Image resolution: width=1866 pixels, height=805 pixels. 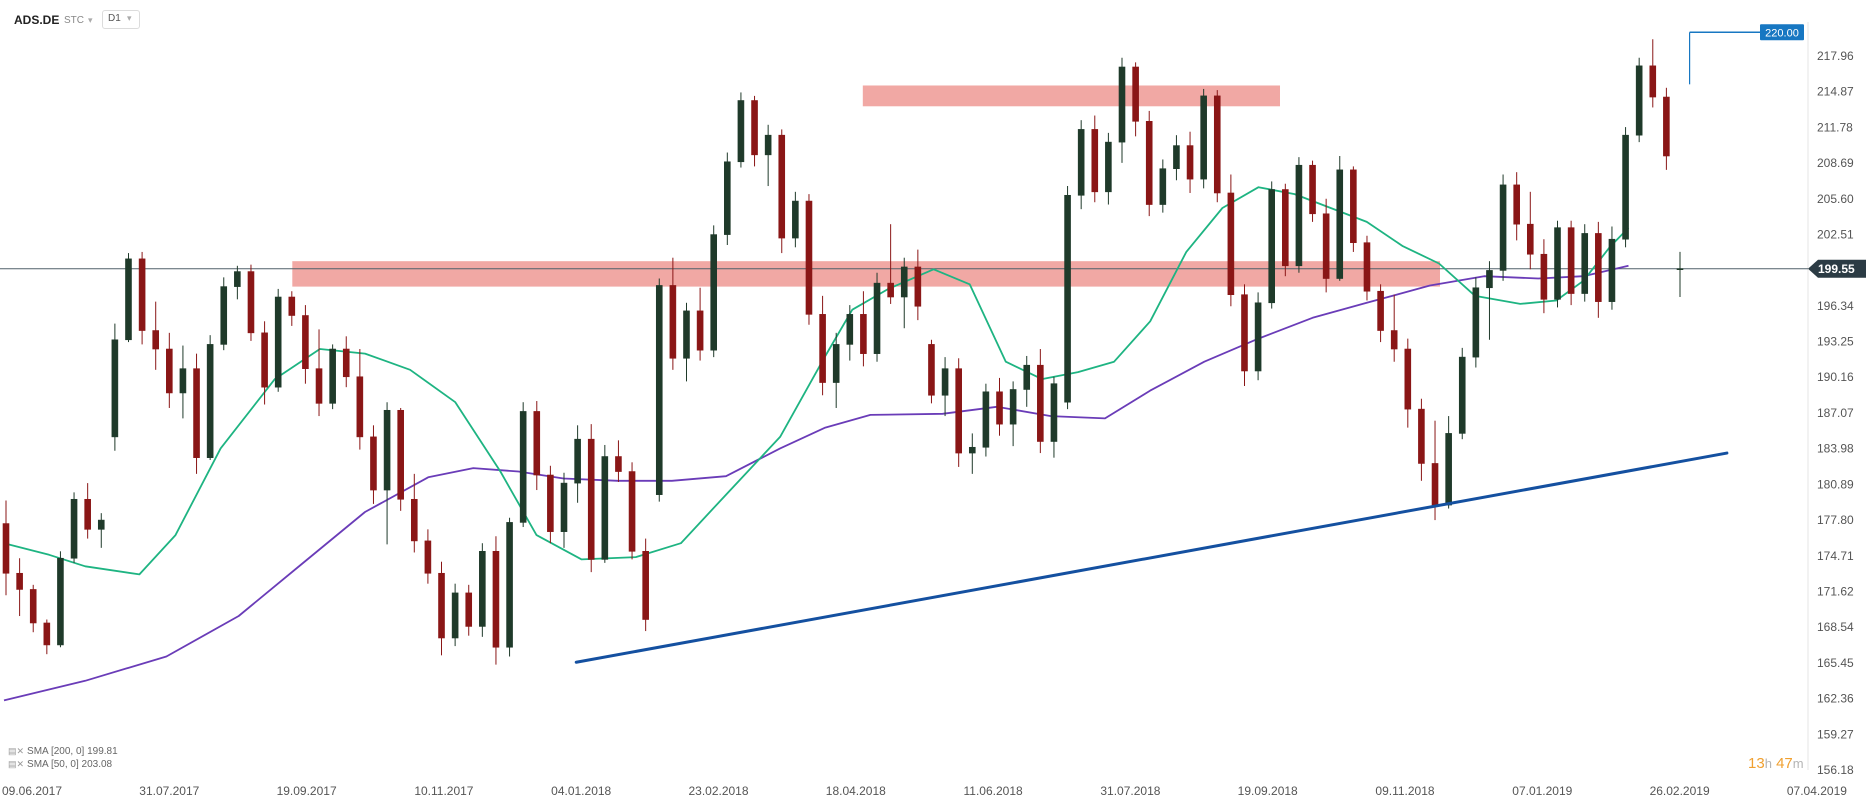 What do you see at coordinates (1404, 791) in the screenshot?
I see `x-tick-label: 09.11.2018` at bounding box center [1404, 791].